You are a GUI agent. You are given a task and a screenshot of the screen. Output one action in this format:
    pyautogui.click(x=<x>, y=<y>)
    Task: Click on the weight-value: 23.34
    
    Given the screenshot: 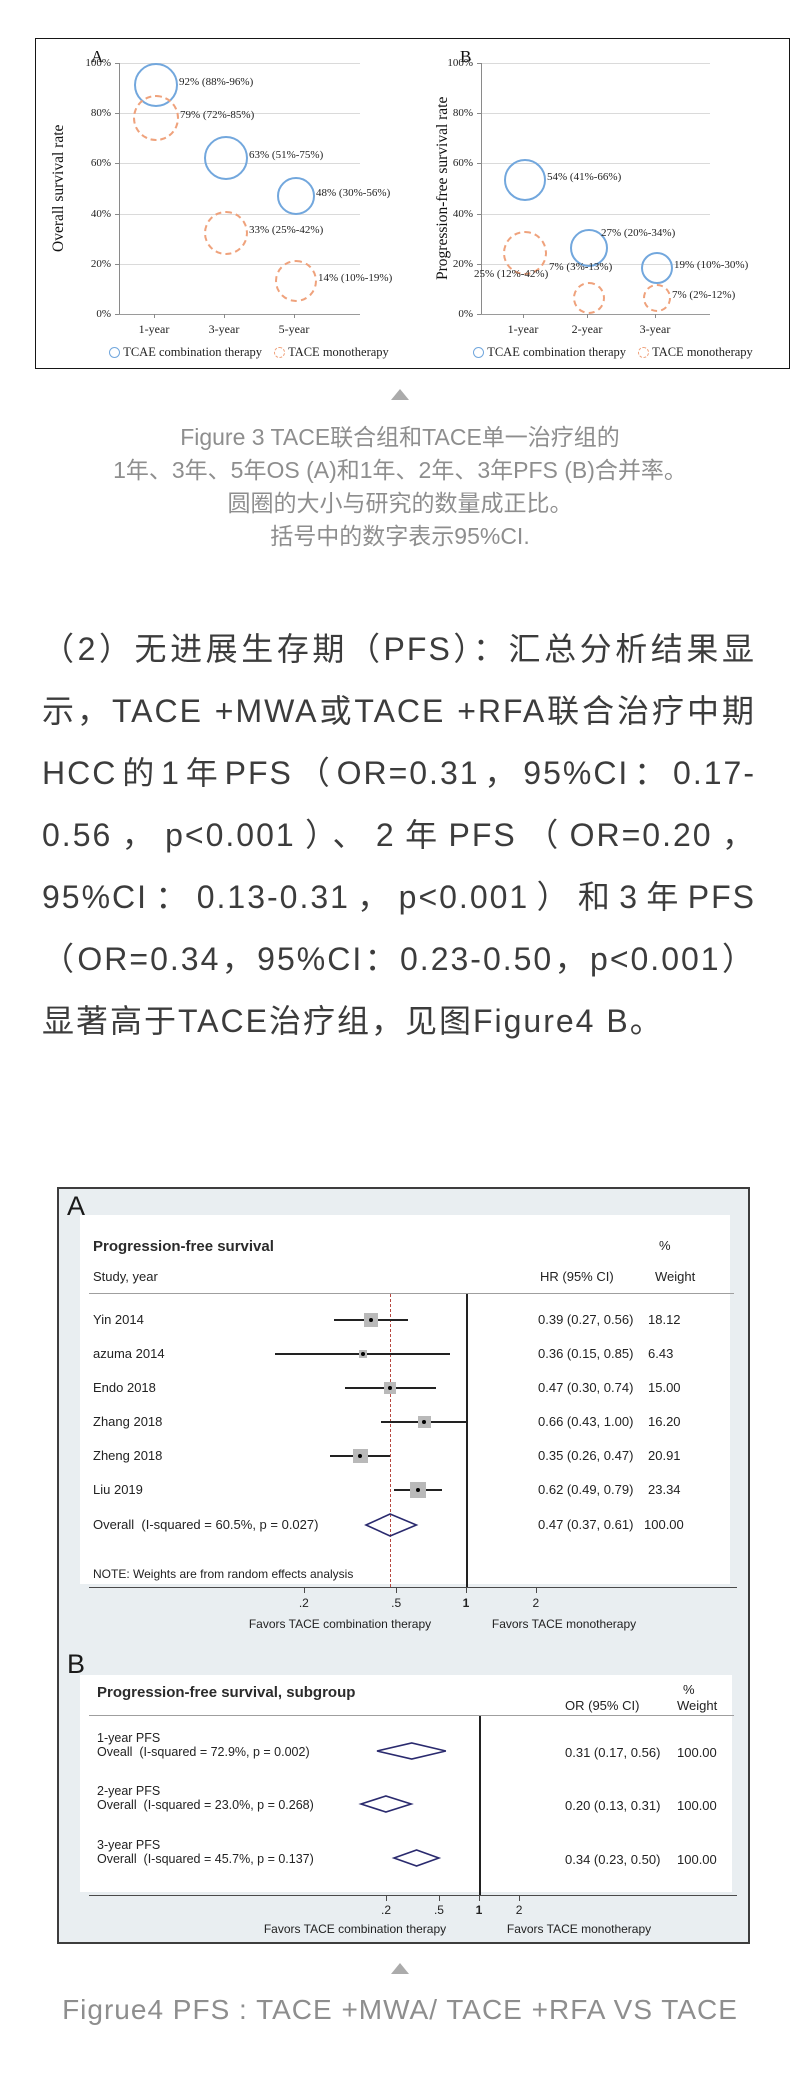 What is the action you would take?
    pyautogui.click(x=664, y=1489)
    